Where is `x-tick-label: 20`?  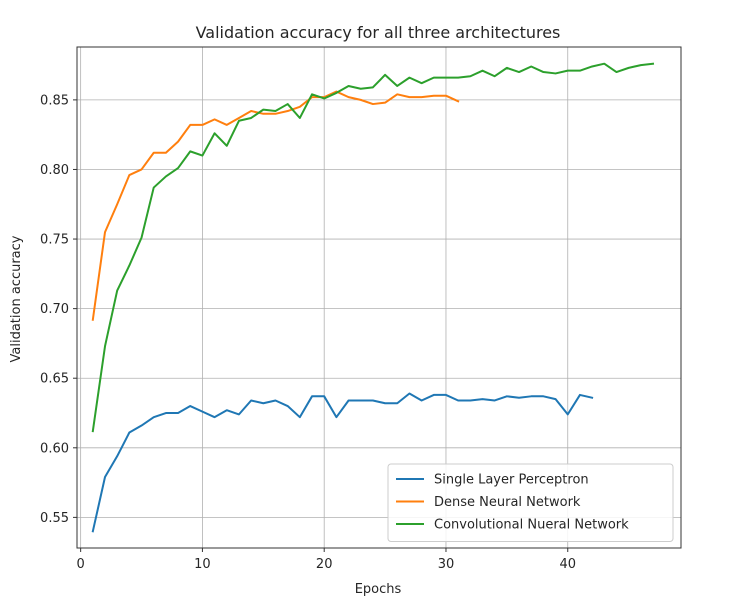
x-tick-label: 20 is located at coordinates (324, 564).